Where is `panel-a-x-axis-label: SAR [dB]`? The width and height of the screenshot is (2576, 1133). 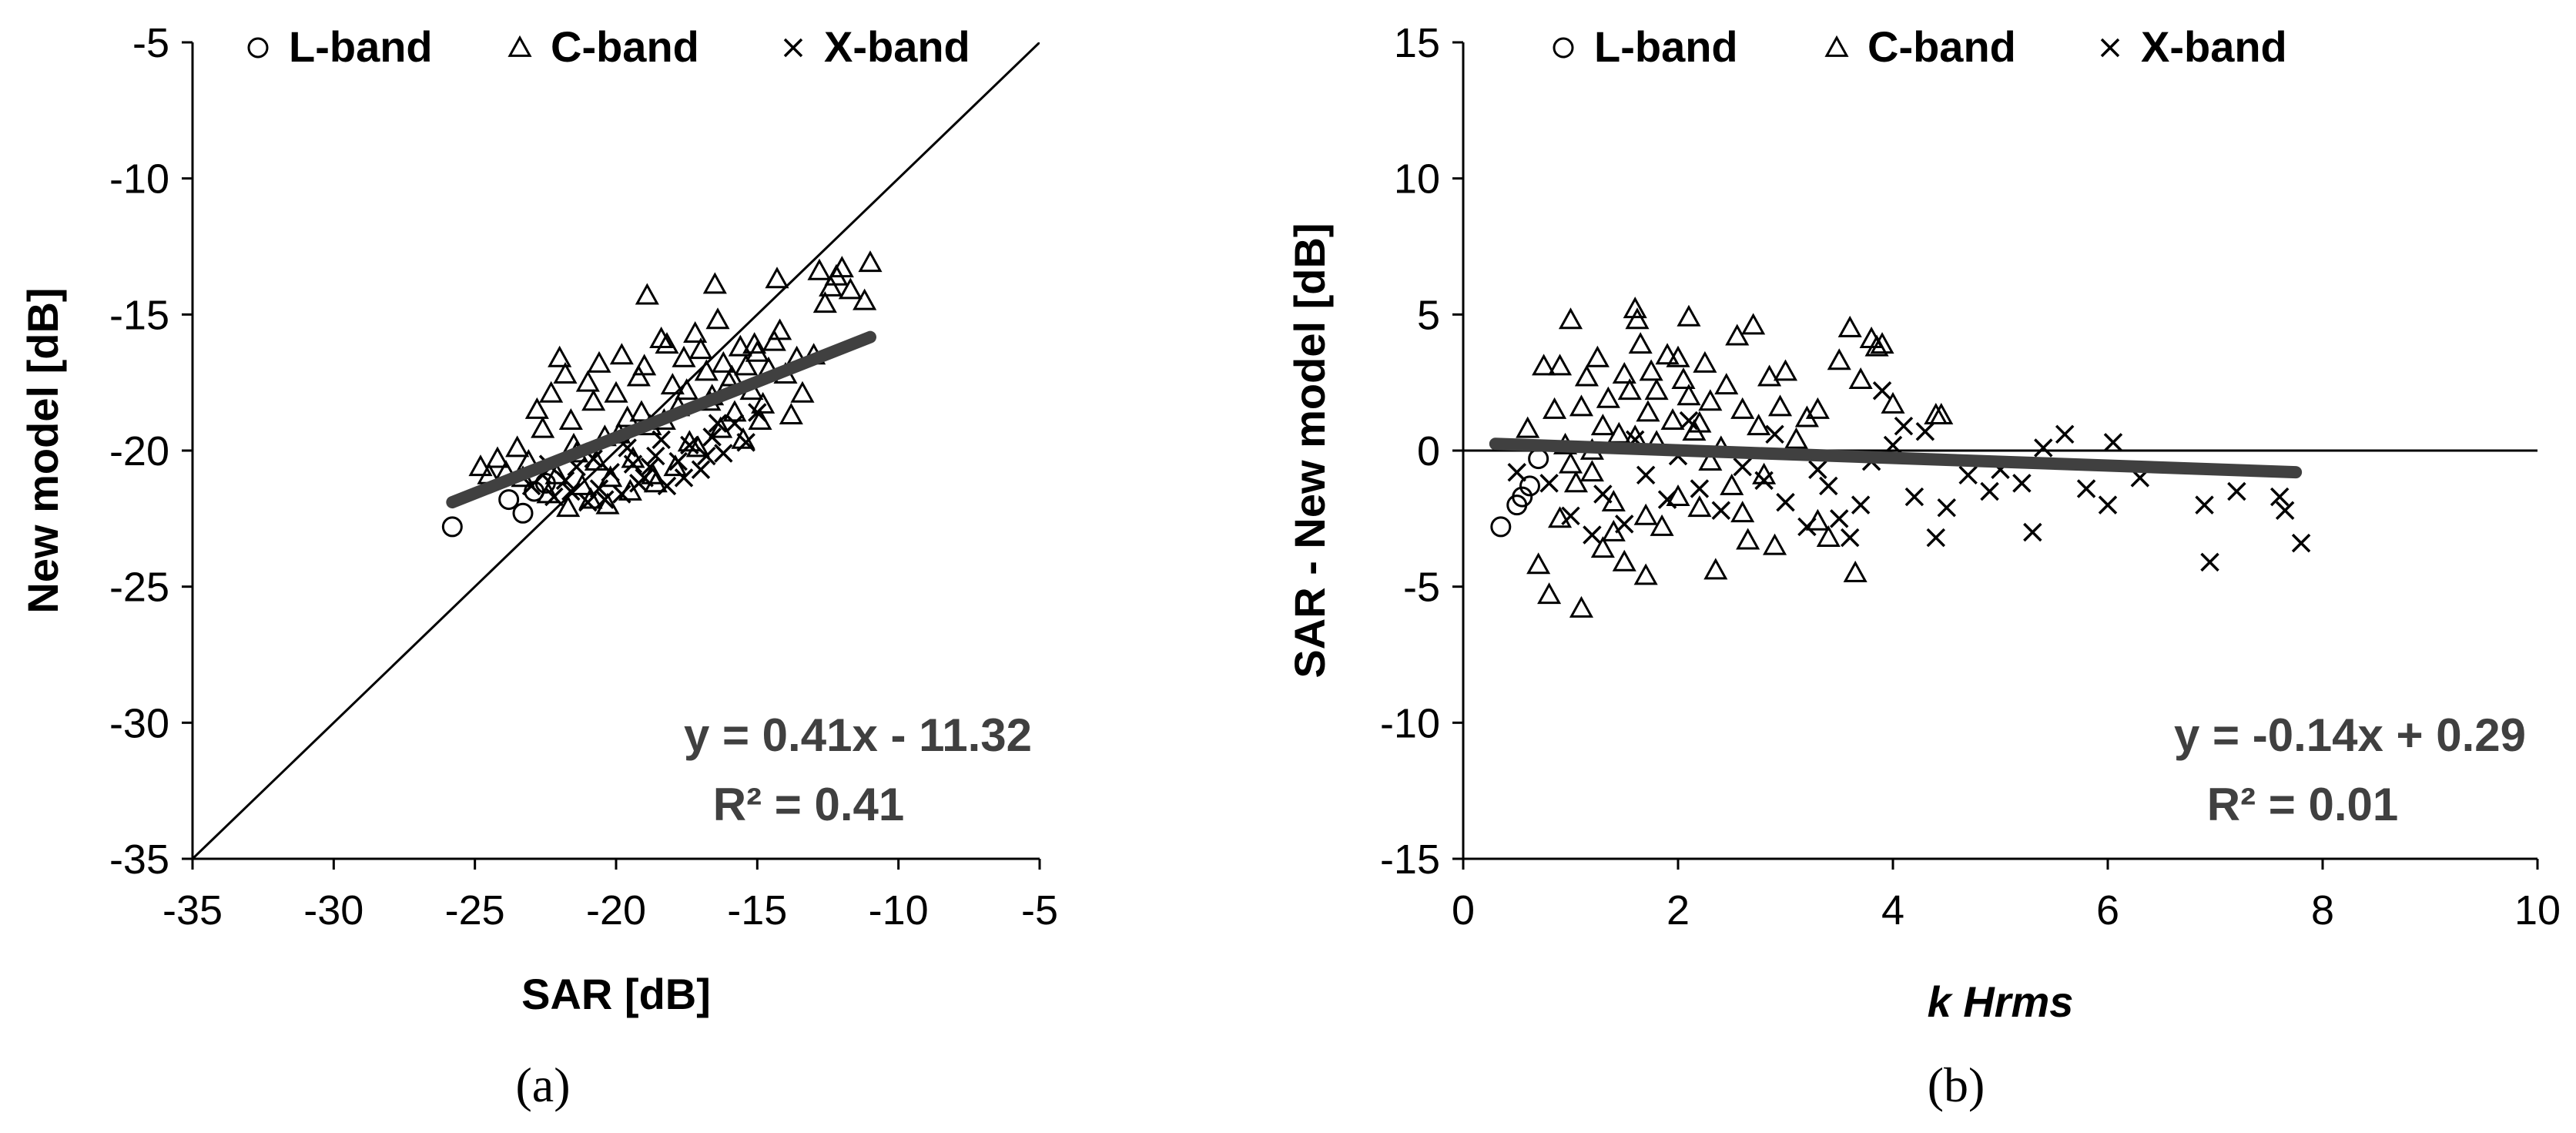 panel-a-x-axis-label: SAR [dB] is located at coordinates (616, 994).